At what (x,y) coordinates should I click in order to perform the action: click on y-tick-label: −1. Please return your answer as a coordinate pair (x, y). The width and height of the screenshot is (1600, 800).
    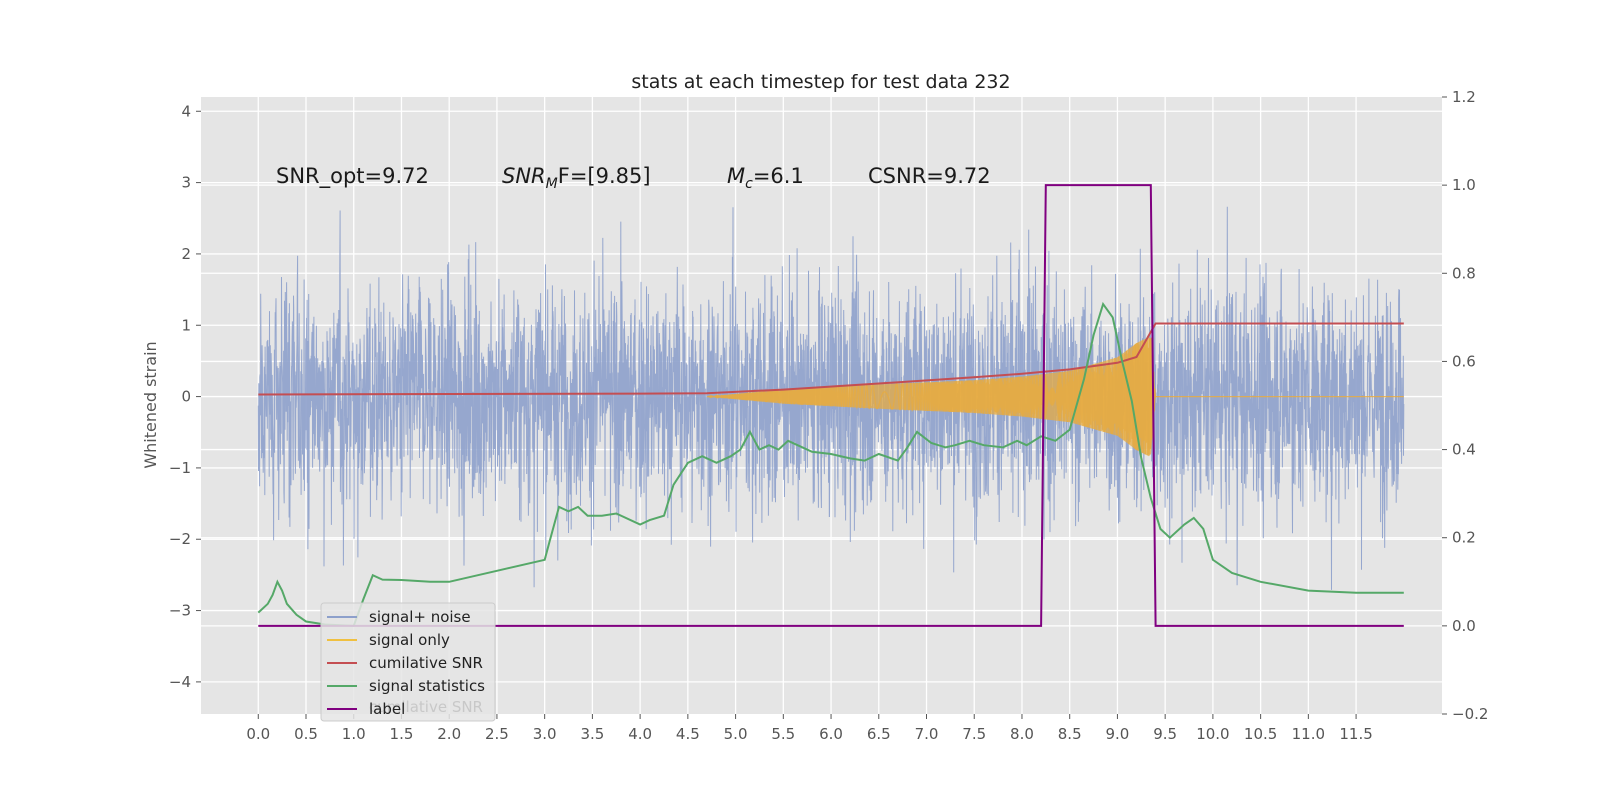
    Looking at the image, I should click on (180, 468).